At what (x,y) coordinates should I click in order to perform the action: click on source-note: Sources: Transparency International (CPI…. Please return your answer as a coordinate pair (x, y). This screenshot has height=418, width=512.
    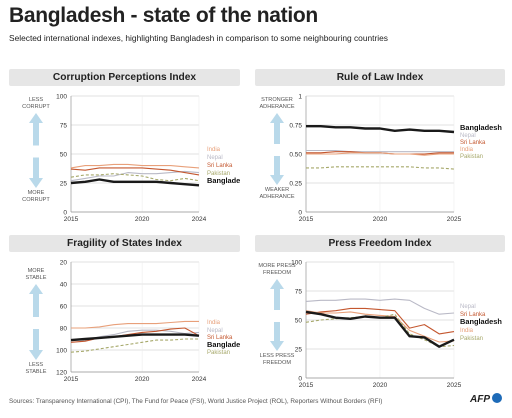
    Looking at the image, I should click on (196, 401).